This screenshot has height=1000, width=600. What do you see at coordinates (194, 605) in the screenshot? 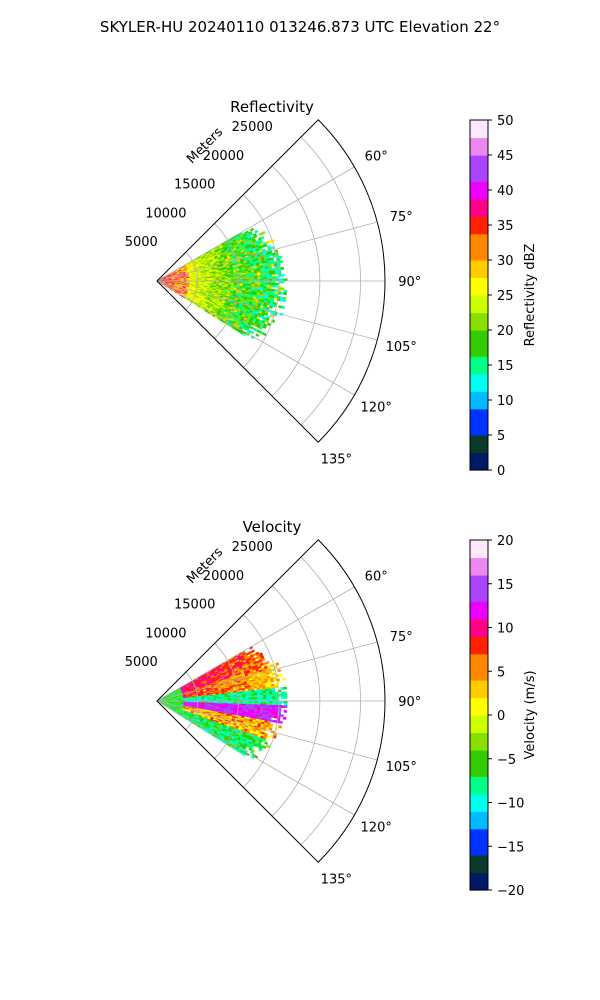
I see `velocity-range-tick-label: 15000` at bounding box center [194, 605].